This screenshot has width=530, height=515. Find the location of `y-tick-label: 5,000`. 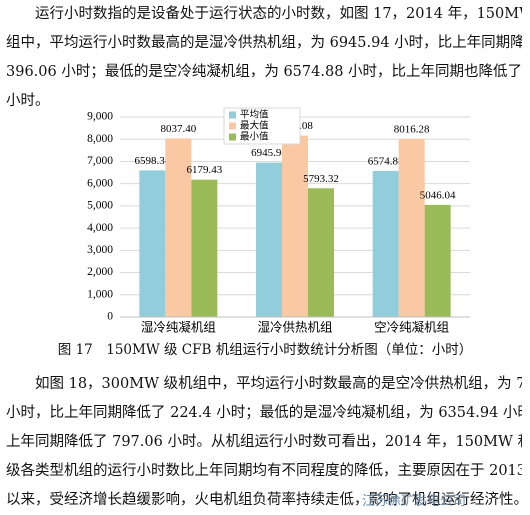

y-tick-label: 5,000 is located at coordinates (100, 206).